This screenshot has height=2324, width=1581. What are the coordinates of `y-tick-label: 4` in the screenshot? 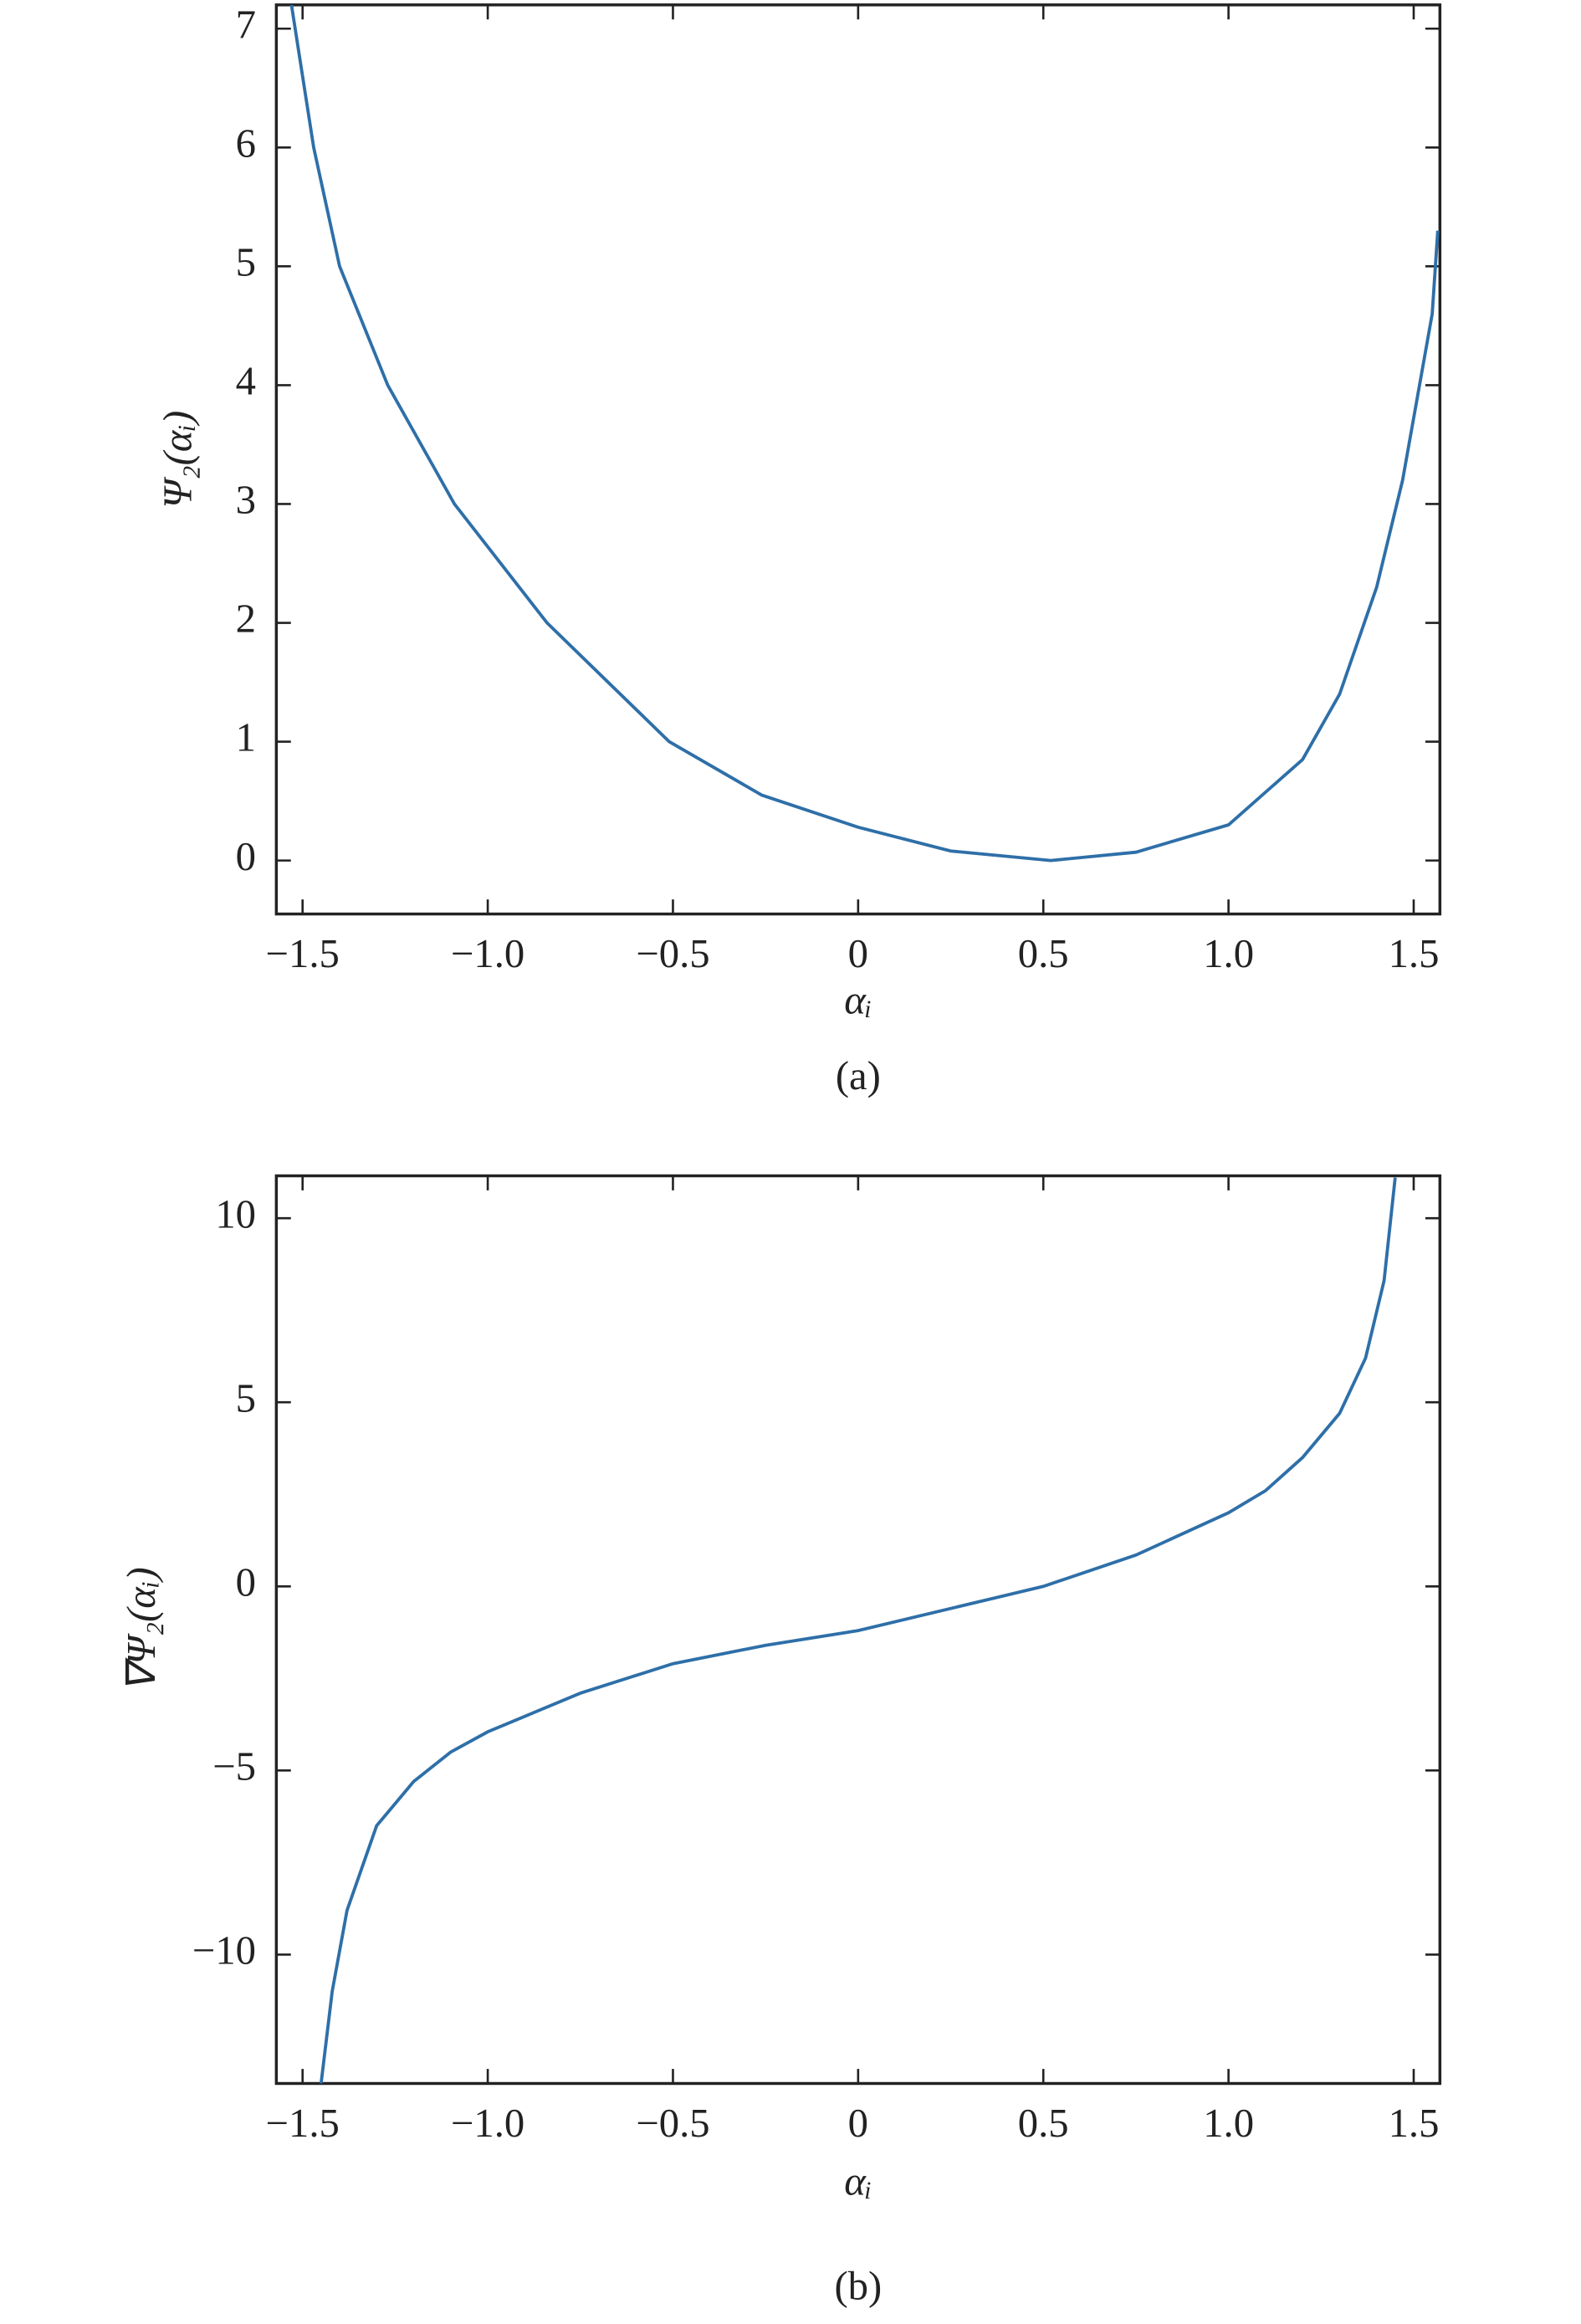 It's located at (246, 381).